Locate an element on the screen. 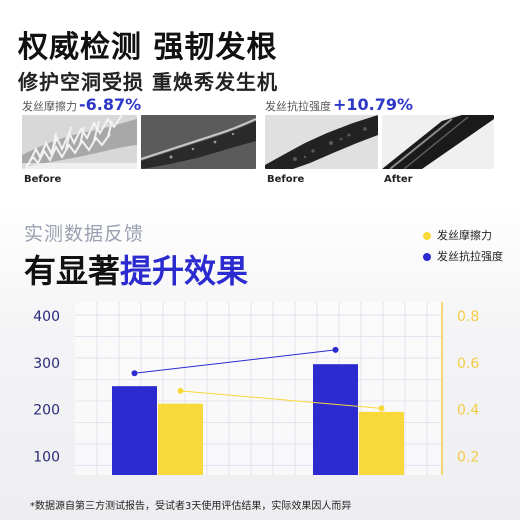  trend-lines is located at coordinates (258, 379).